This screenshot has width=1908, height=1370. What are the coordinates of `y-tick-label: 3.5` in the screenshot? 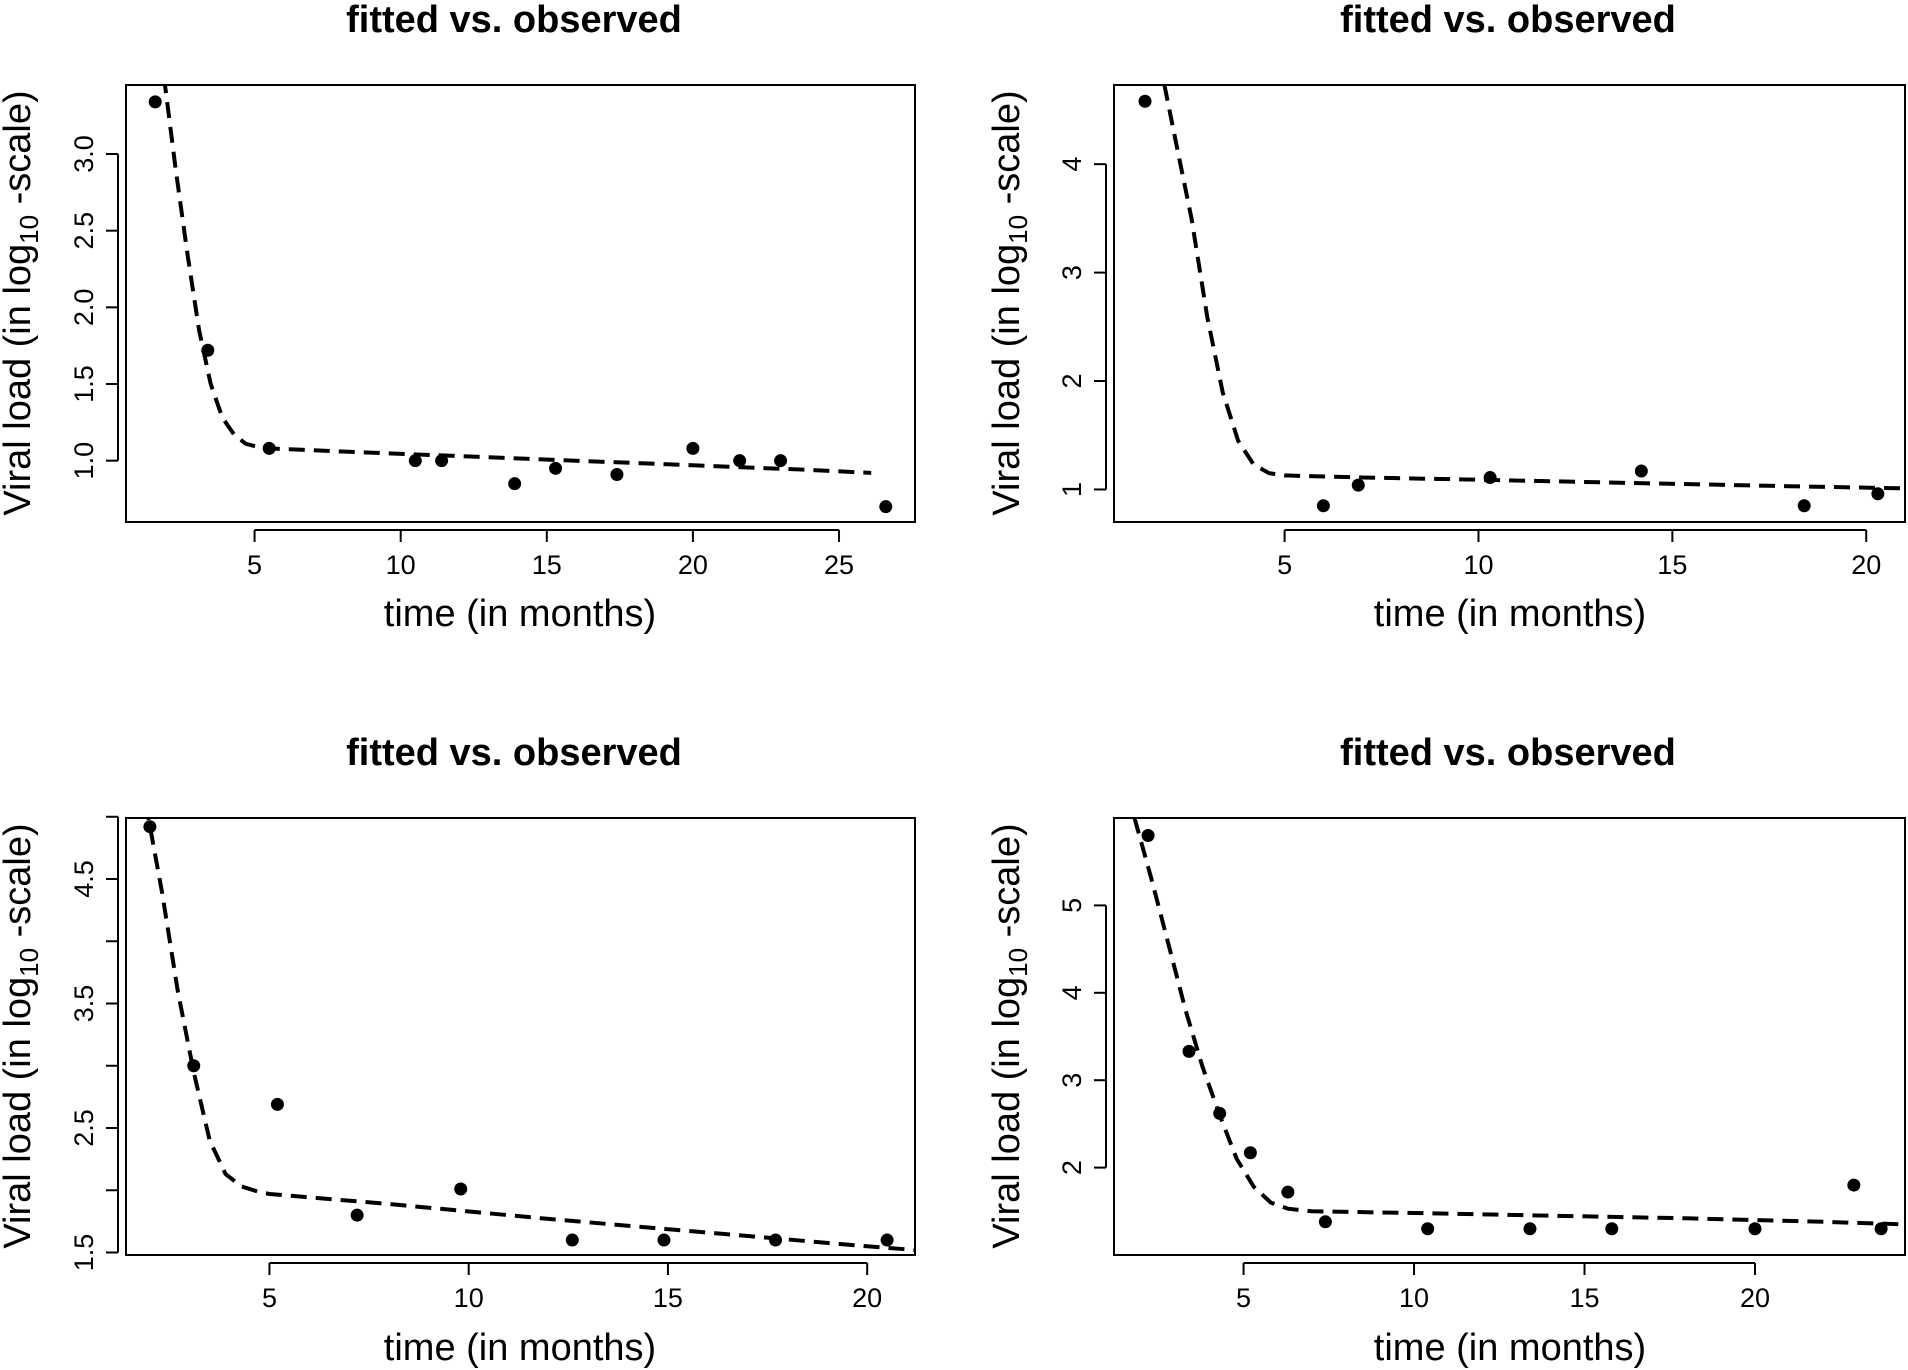 It's located at (84, 1004).